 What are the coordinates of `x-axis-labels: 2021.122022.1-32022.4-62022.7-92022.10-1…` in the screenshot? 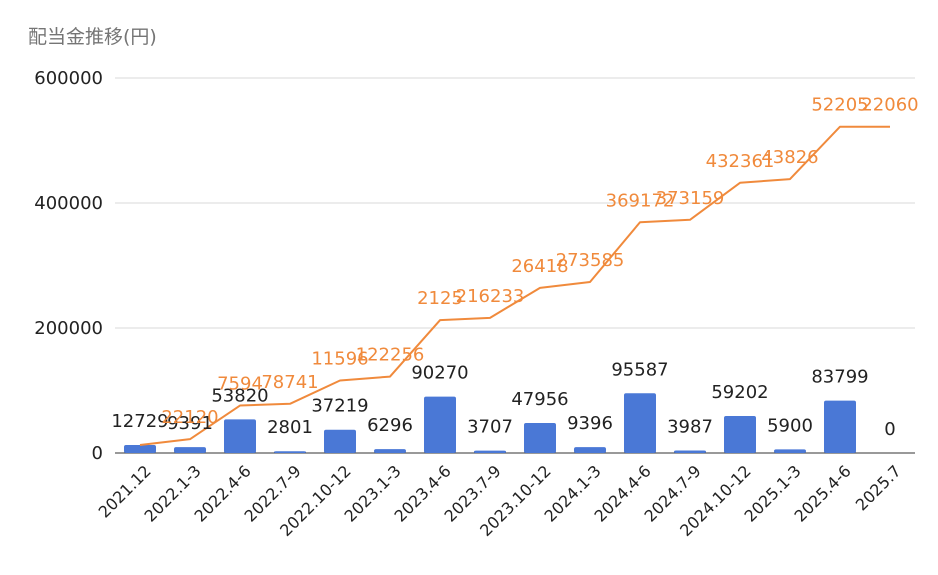 It's located at (500, 500).